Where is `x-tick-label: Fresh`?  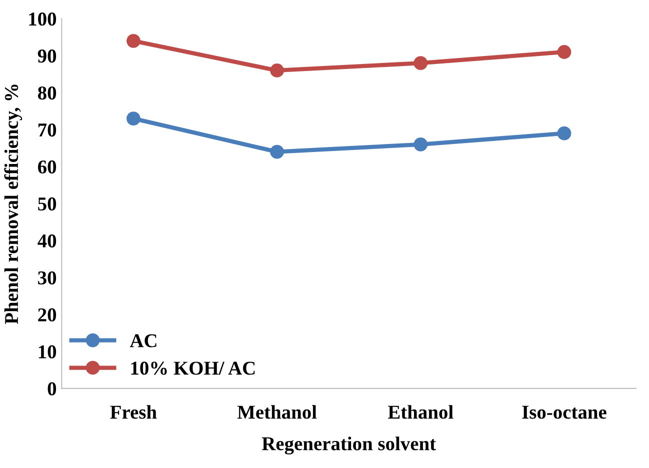 x-tick-label: Fresh is located at coordinates (133, 412).